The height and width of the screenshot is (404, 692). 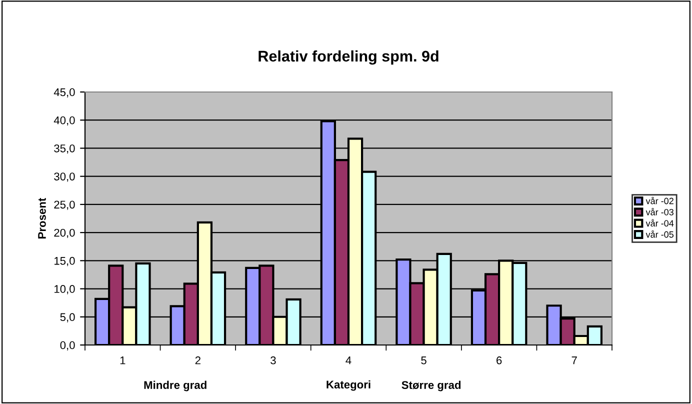 I want to click on x-axis-title: Kategori, so click(x=348, y=385).